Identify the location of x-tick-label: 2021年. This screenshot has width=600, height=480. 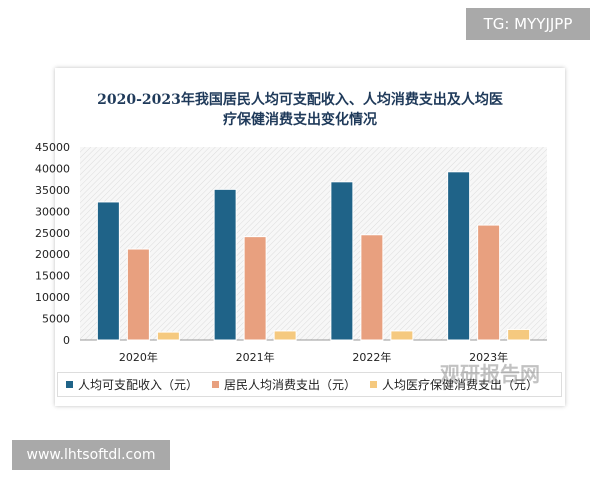
(255, 357).